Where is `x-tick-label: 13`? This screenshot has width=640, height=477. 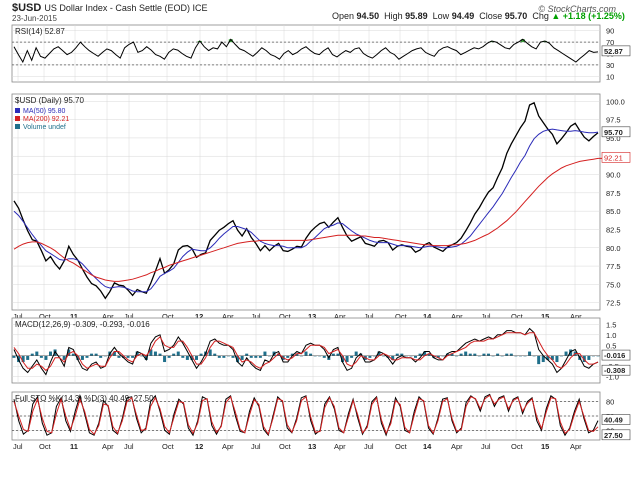
x-tick-label: 13 is located at coordinates (312, 316).